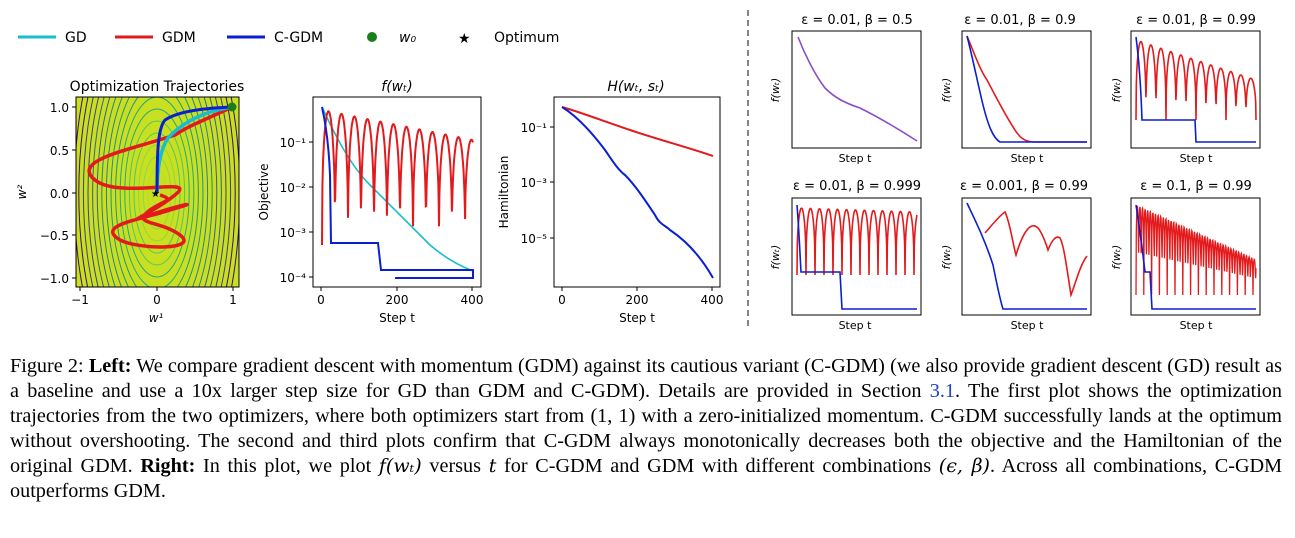  What do you see at coordinates (47, 366) in the screenshot?
I see `caption-label: Figure 2:` at bounding box center [47, 366].